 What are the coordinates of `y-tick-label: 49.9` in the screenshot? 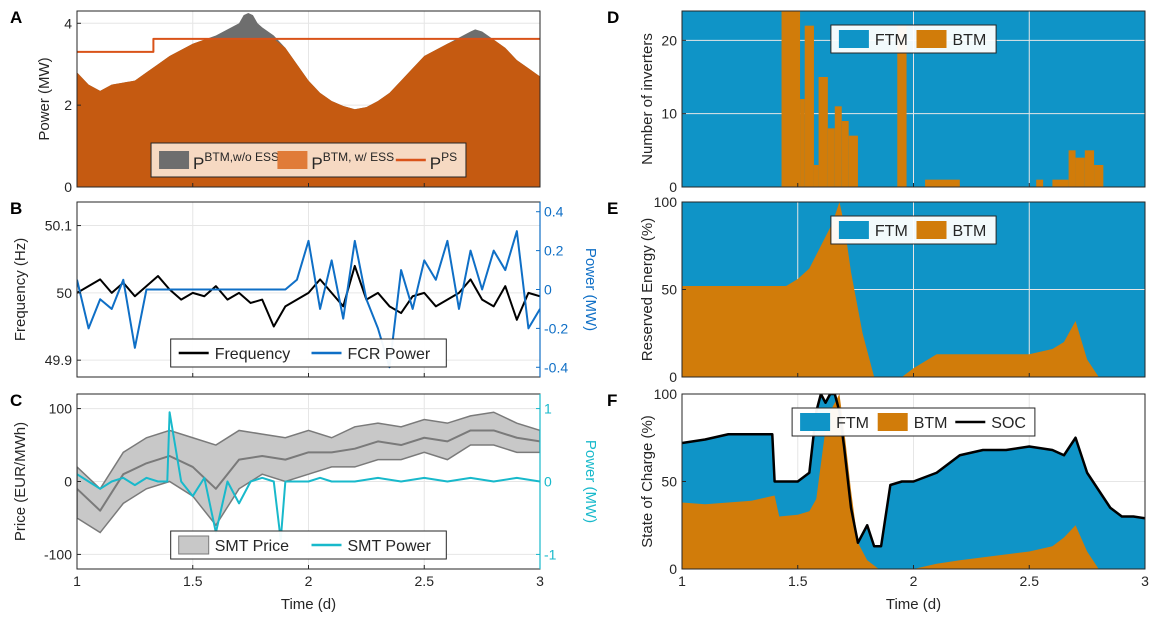 It's located at (58, 360).